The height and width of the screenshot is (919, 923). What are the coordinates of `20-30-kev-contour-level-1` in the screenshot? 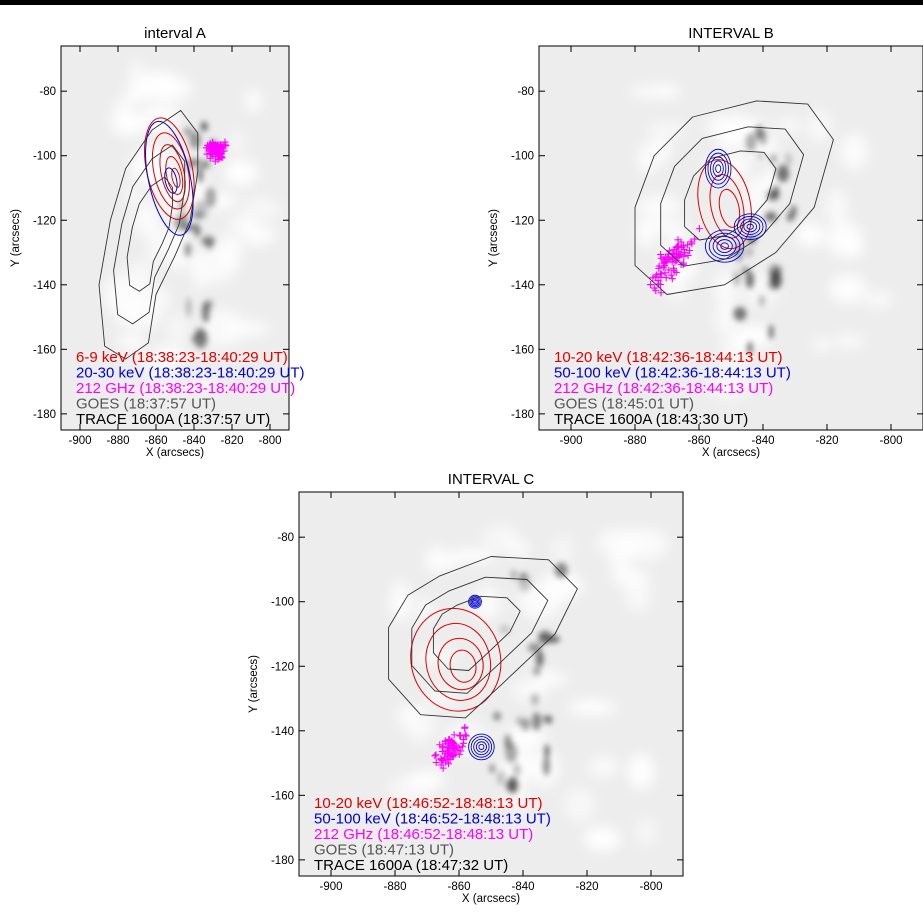 It's located at (169, 178).